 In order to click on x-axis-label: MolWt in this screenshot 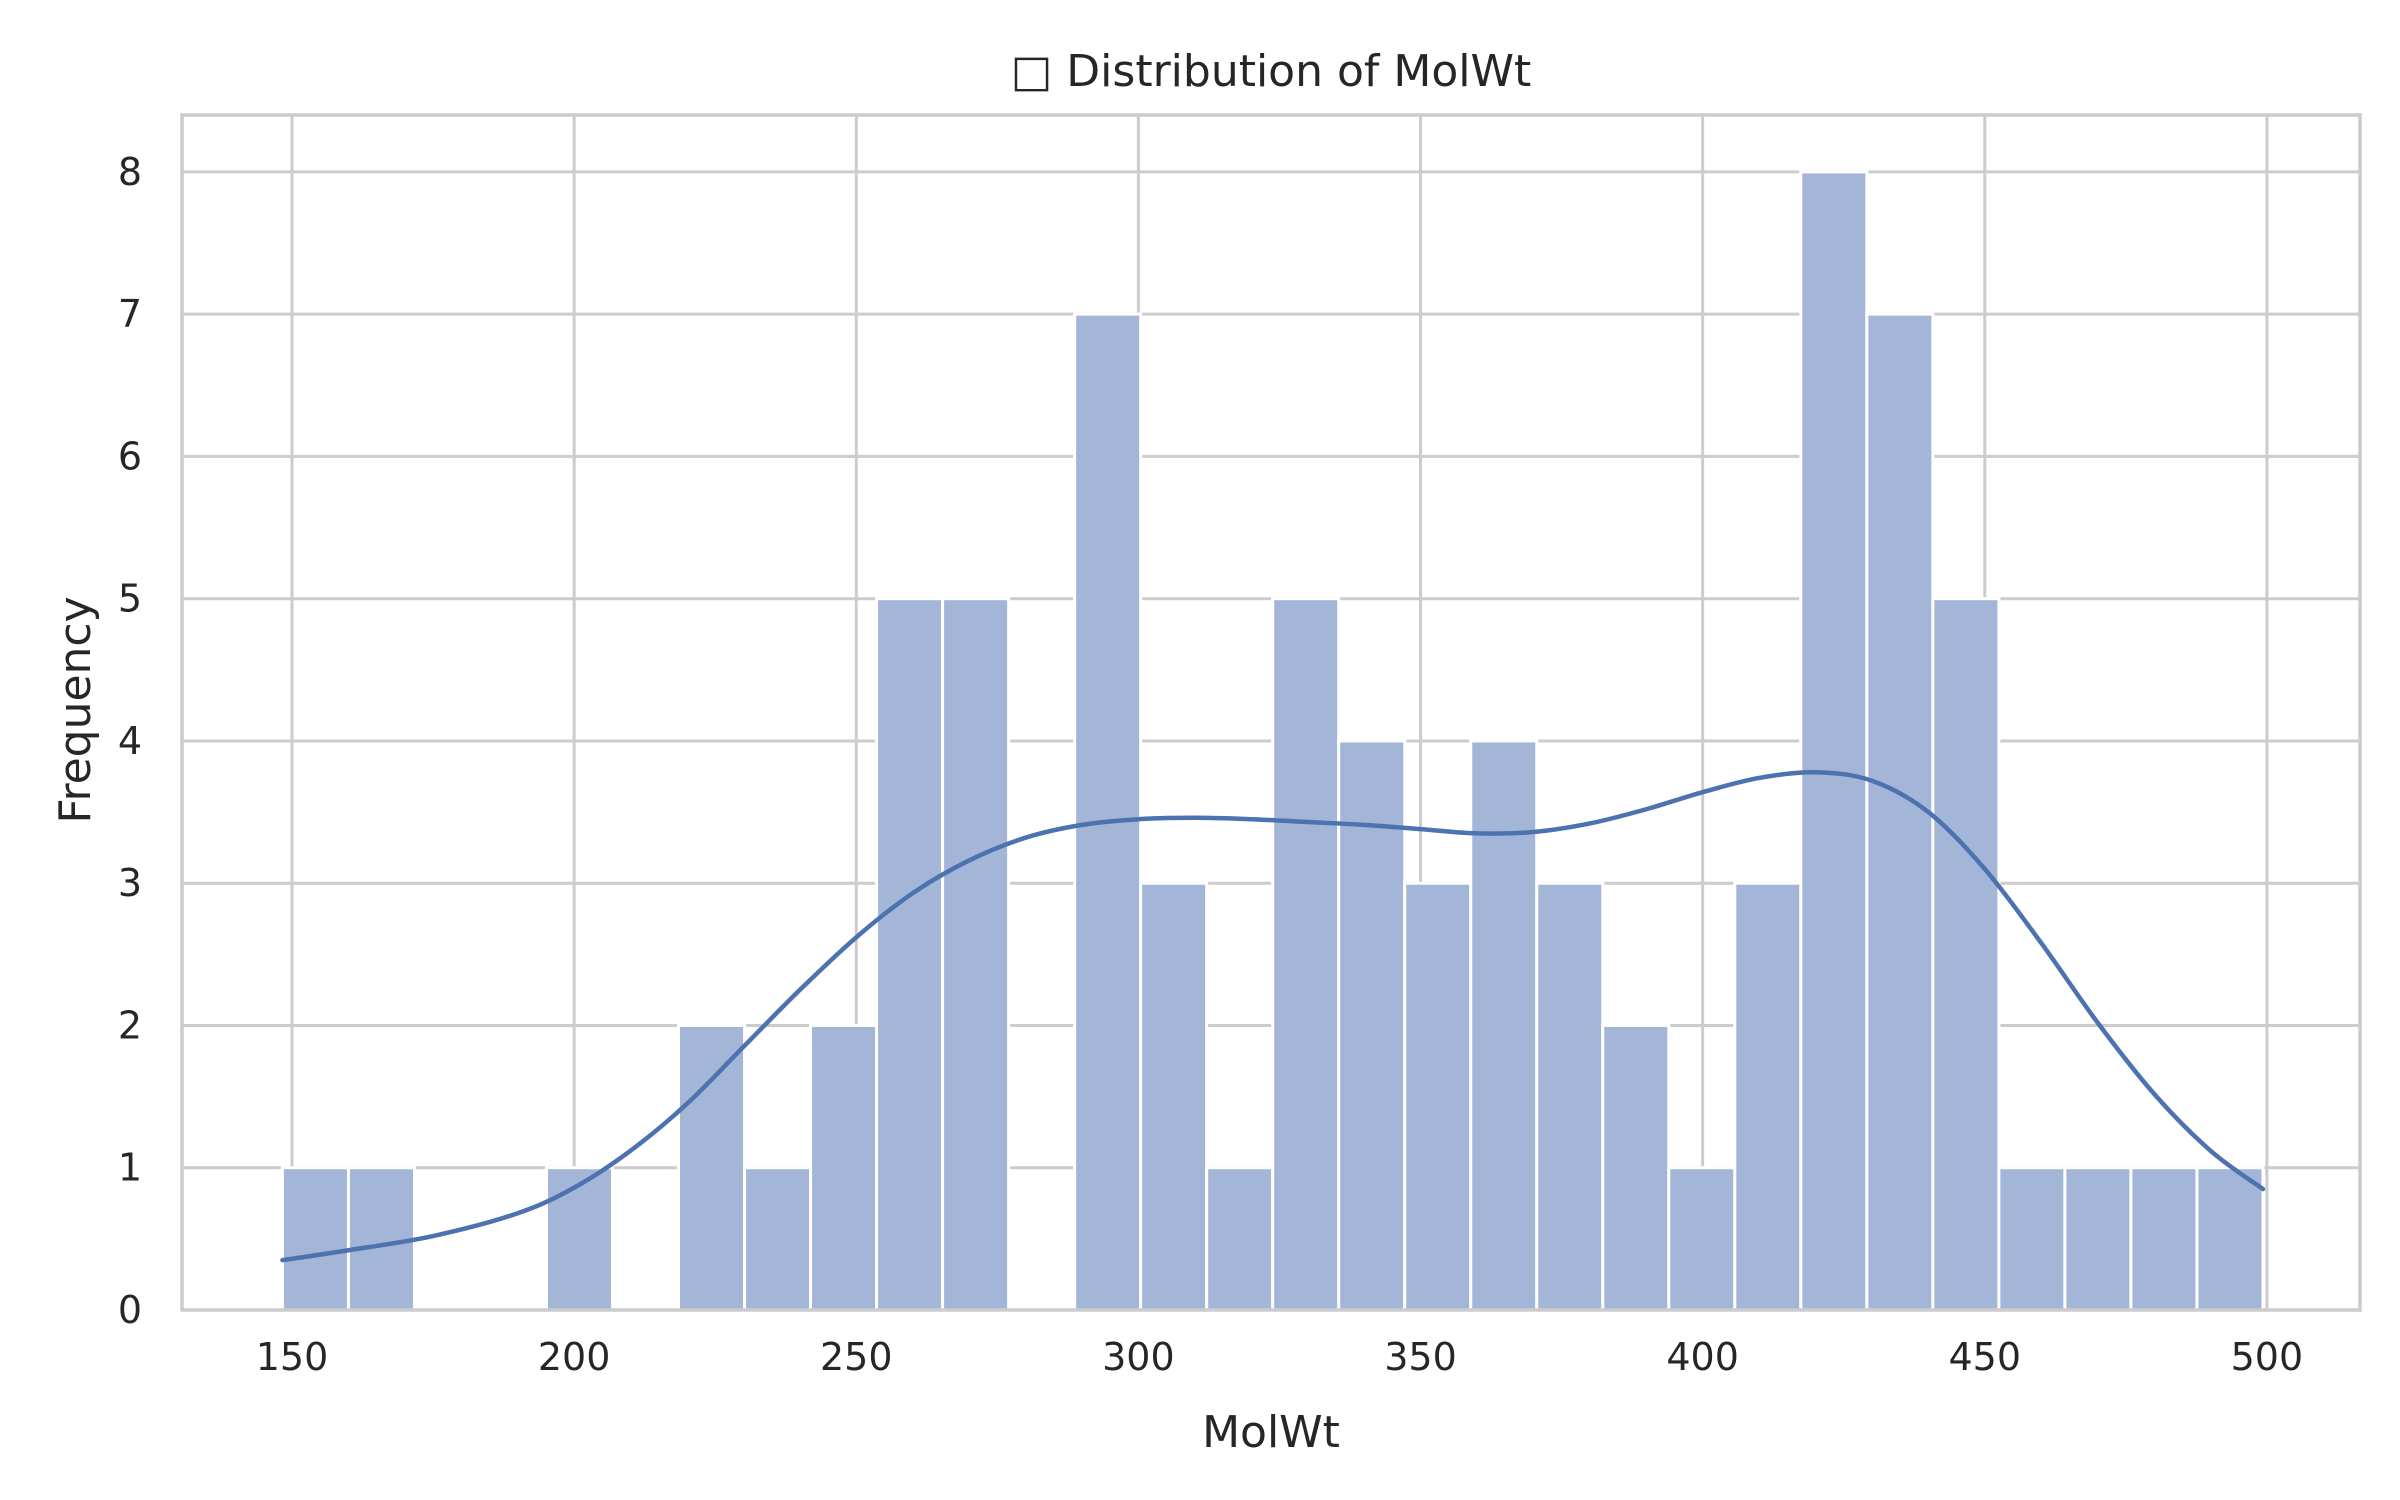, I will do `click(1271, 1432)`.